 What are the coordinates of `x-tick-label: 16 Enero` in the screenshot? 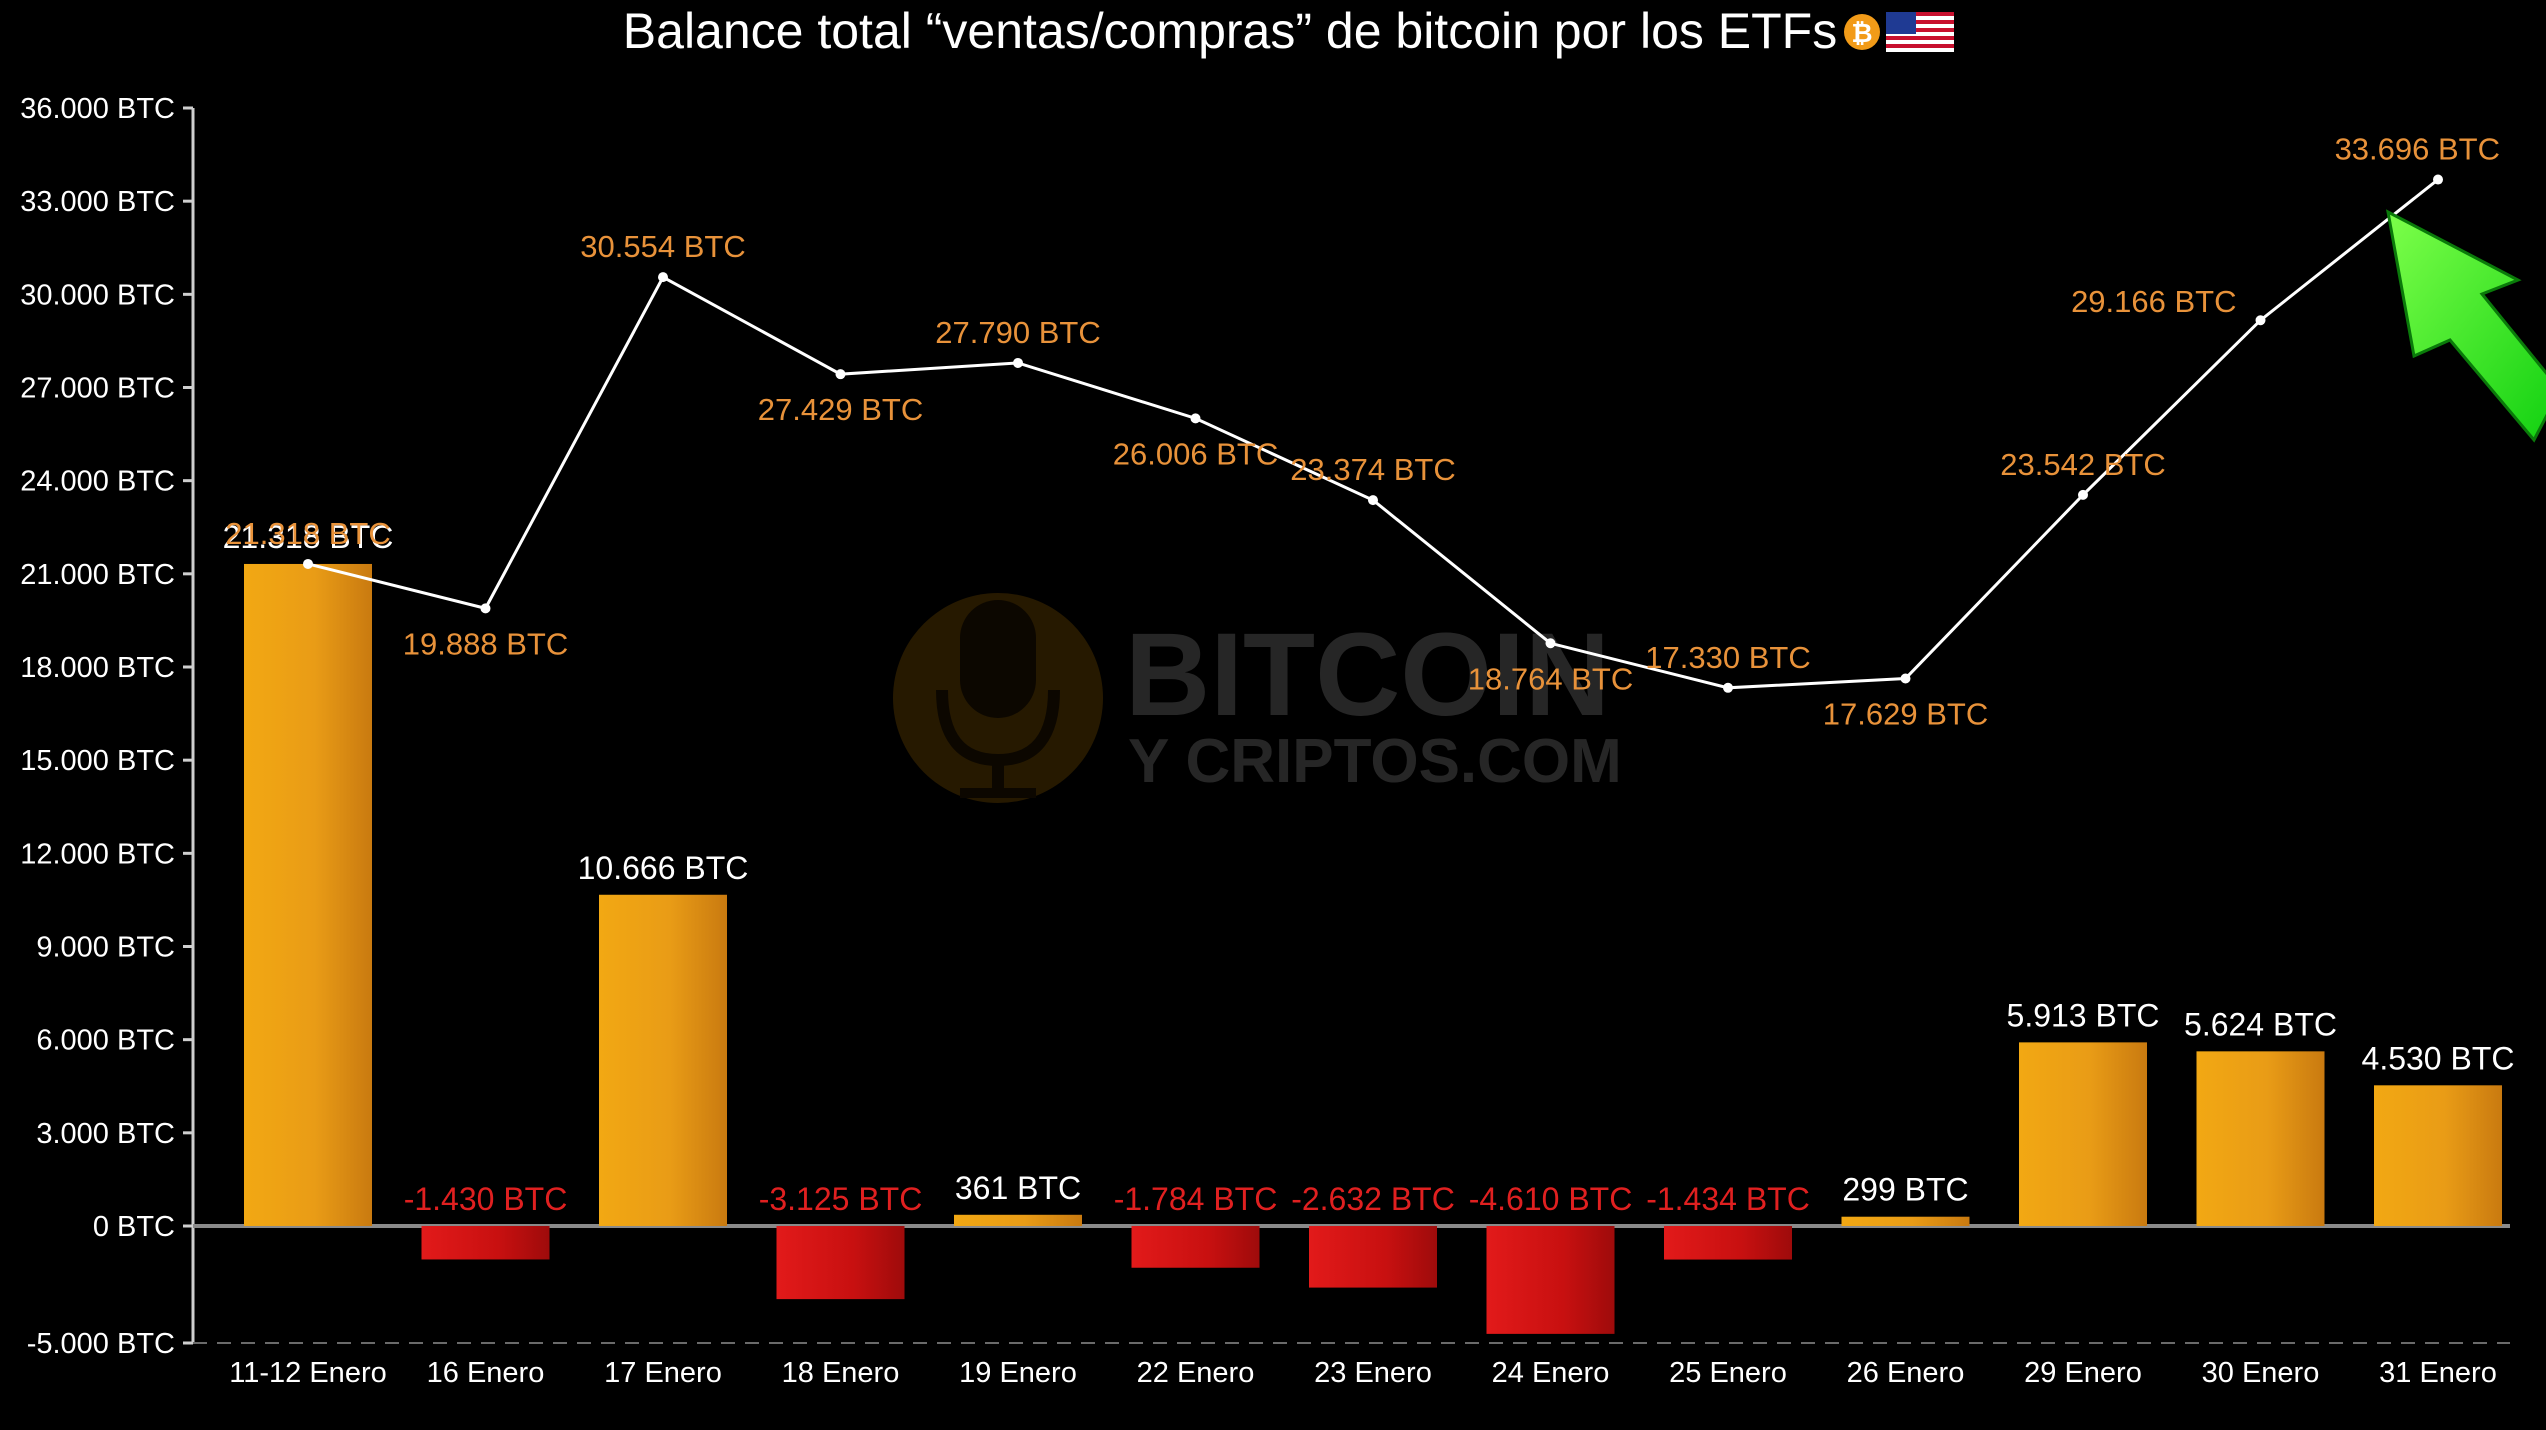 It's located at (486, 1373).